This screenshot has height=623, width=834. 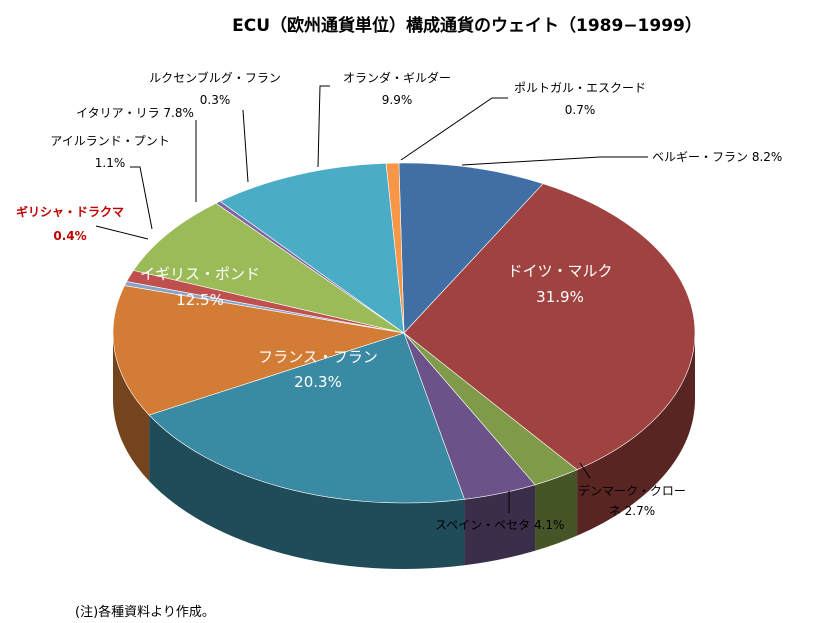 What do you see at coordinates (200, 300) in the screenshot?
I see `label-uk-value: 12.5%` at bounding box center [200, 300].